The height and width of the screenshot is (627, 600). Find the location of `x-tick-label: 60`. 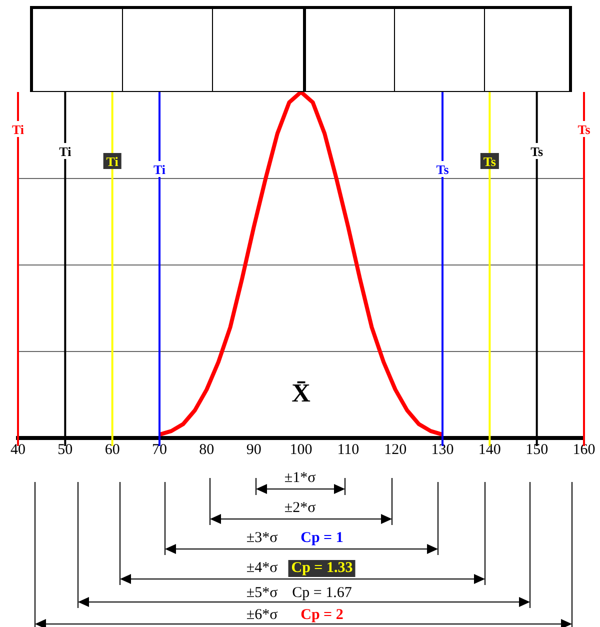

x-tick-label: 60 is located at coordinates (112, 450).